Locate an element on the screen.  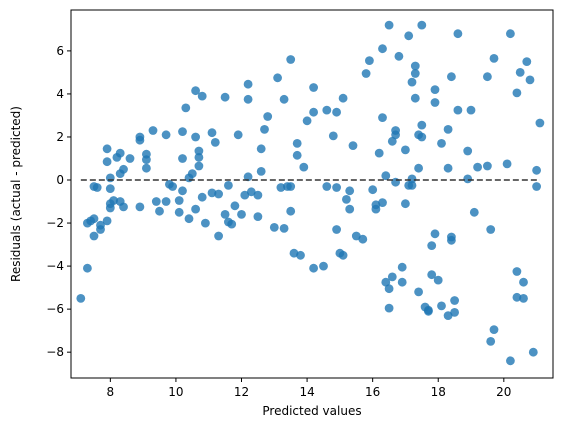
y-axis-ticks: −8 −6 −4 −2 0 2 4 6 is located at coordinates (58, 201).